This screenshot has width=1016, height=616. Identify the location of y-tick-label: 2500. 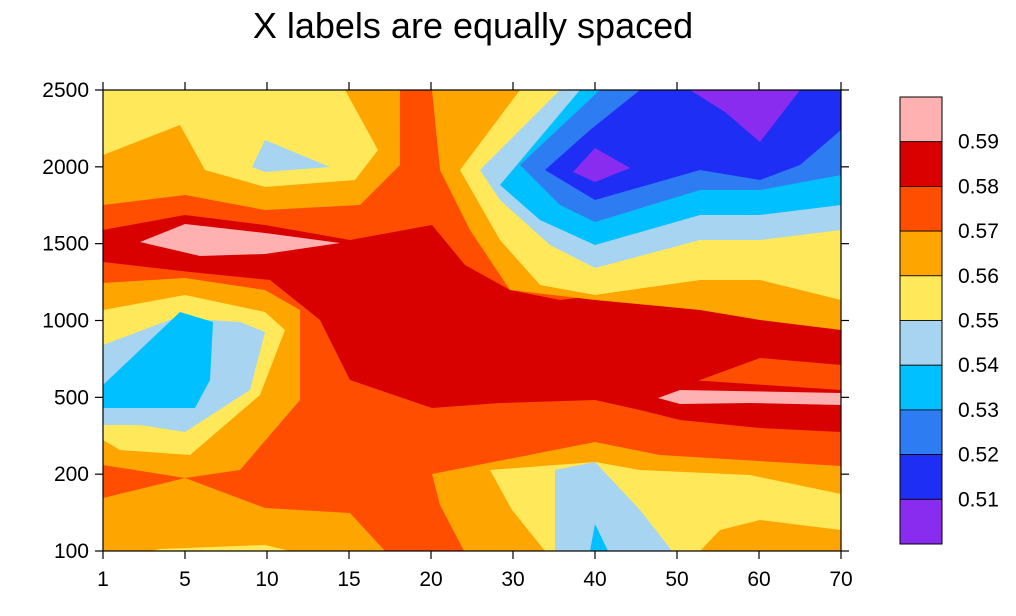
(65, 90).